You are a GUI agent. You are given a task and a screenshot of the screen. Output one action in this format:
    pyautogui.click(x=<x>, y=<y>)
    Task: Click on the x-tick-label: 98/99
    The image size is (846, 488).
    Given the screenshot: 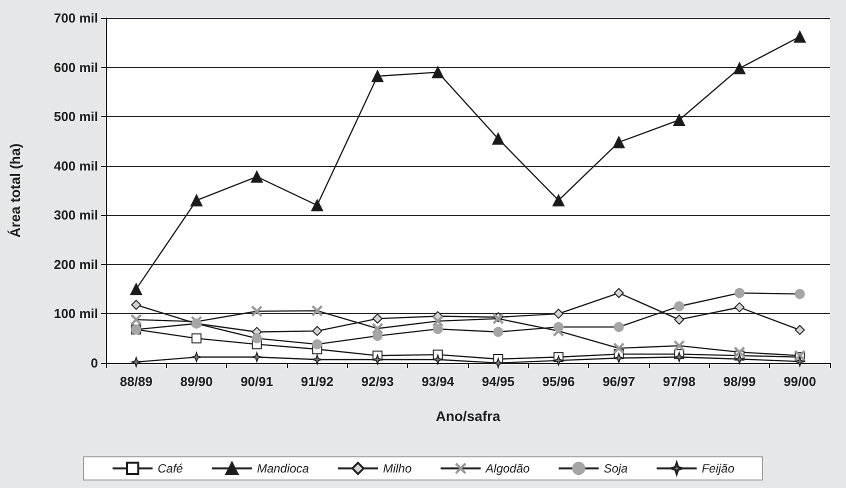 What is the action you would take?
    pyautogui.click(x=739, y=381)
    